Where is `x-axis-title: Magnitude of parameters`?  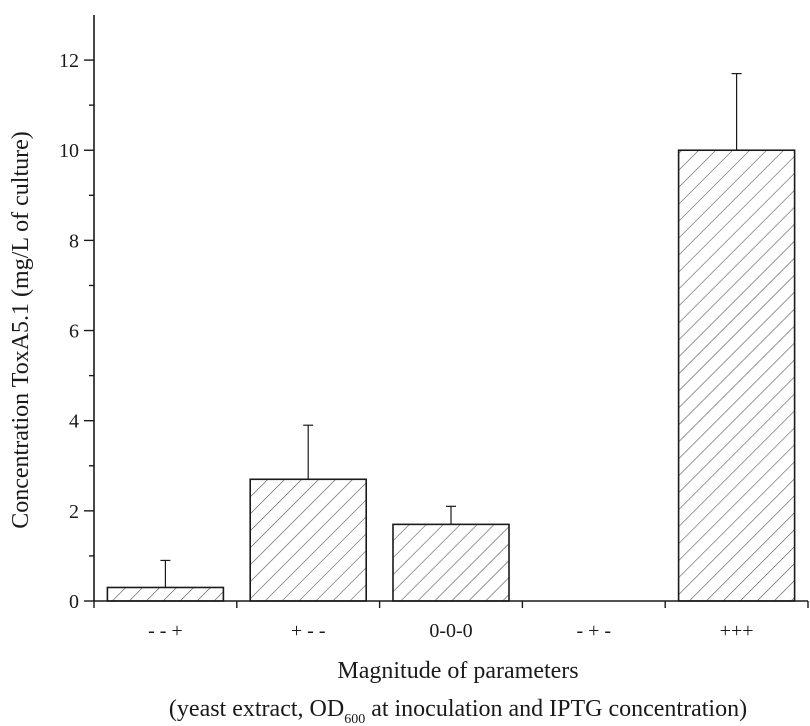 x-axis-title: Magnitude of parameters is located at coordinates (457, 671).